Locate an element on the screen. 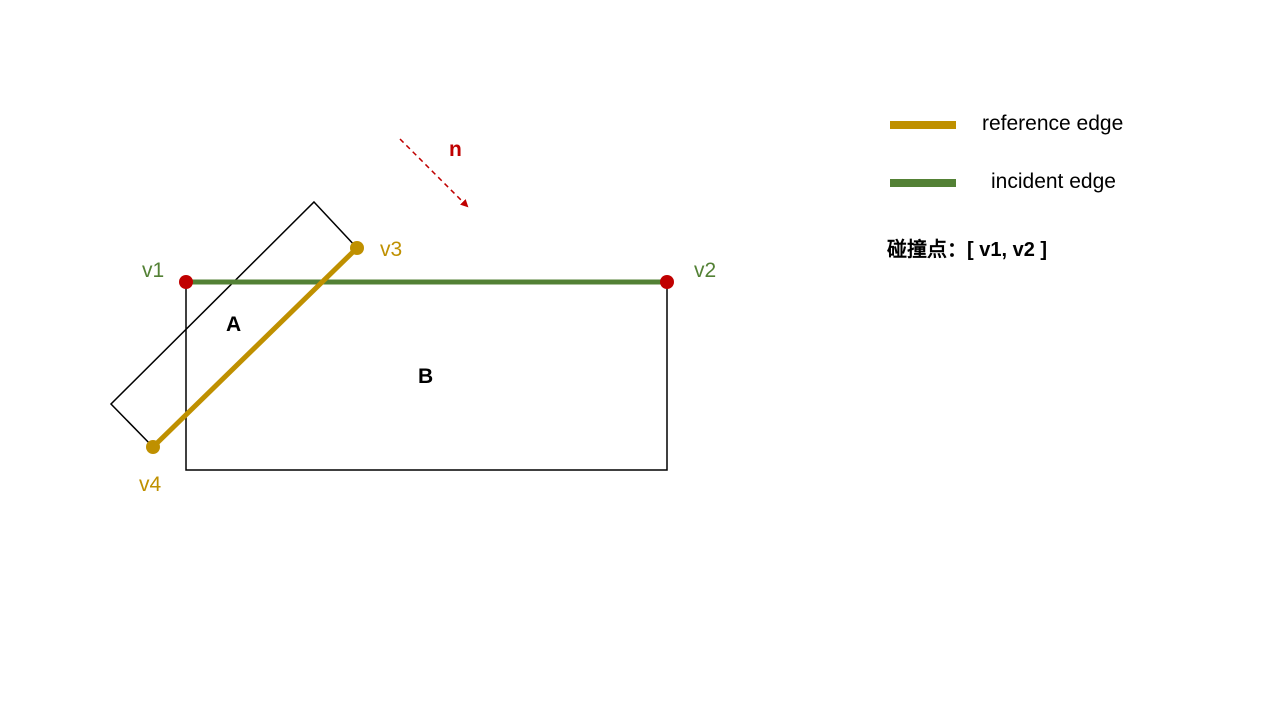 This screenshot has width=1280, height=720. v1-label: v1 is located at coordinates (153, 270).